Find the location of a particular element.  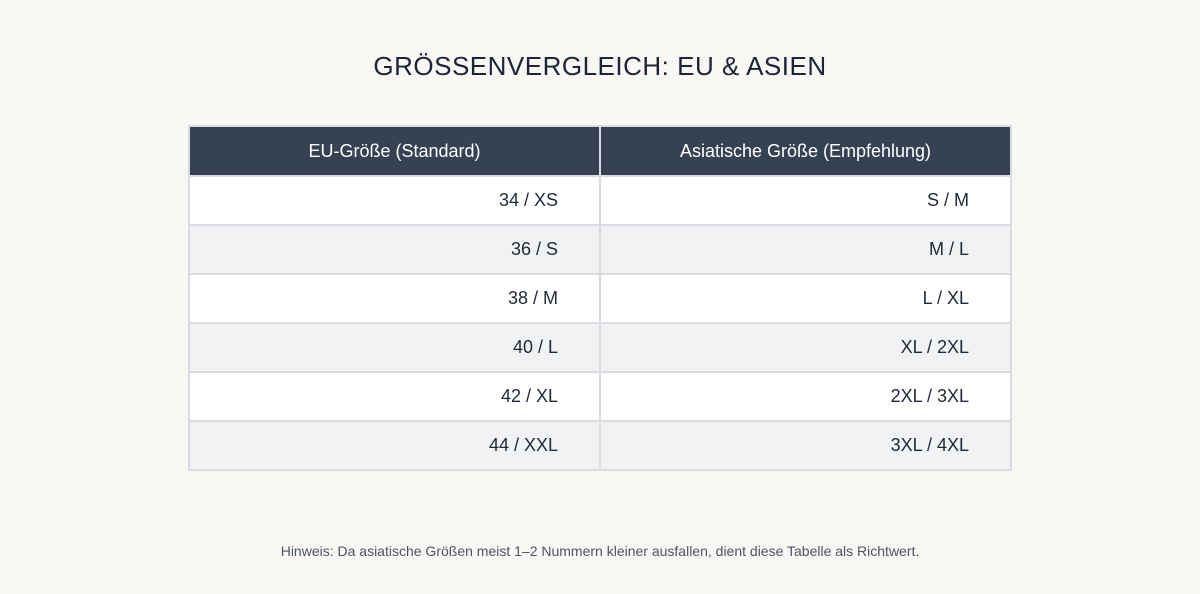

cell-asian-size: S / M is located at coordinates (805, 200).